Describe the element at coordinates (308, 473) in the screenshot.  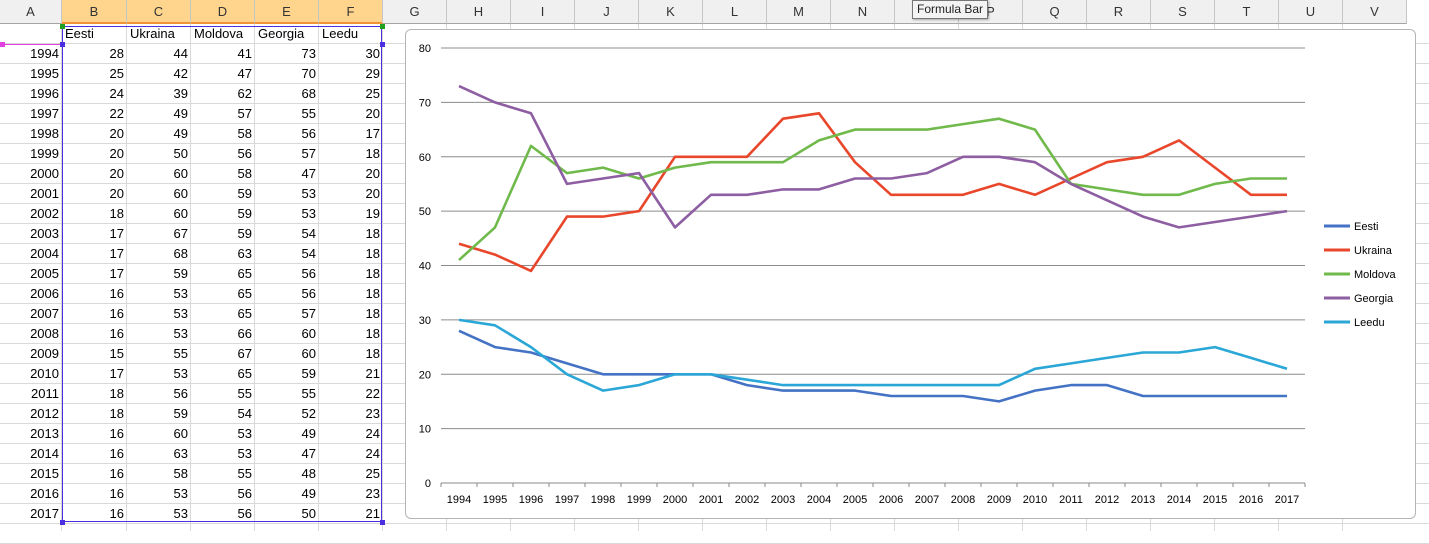
I see `table-cell: 48` at that location.